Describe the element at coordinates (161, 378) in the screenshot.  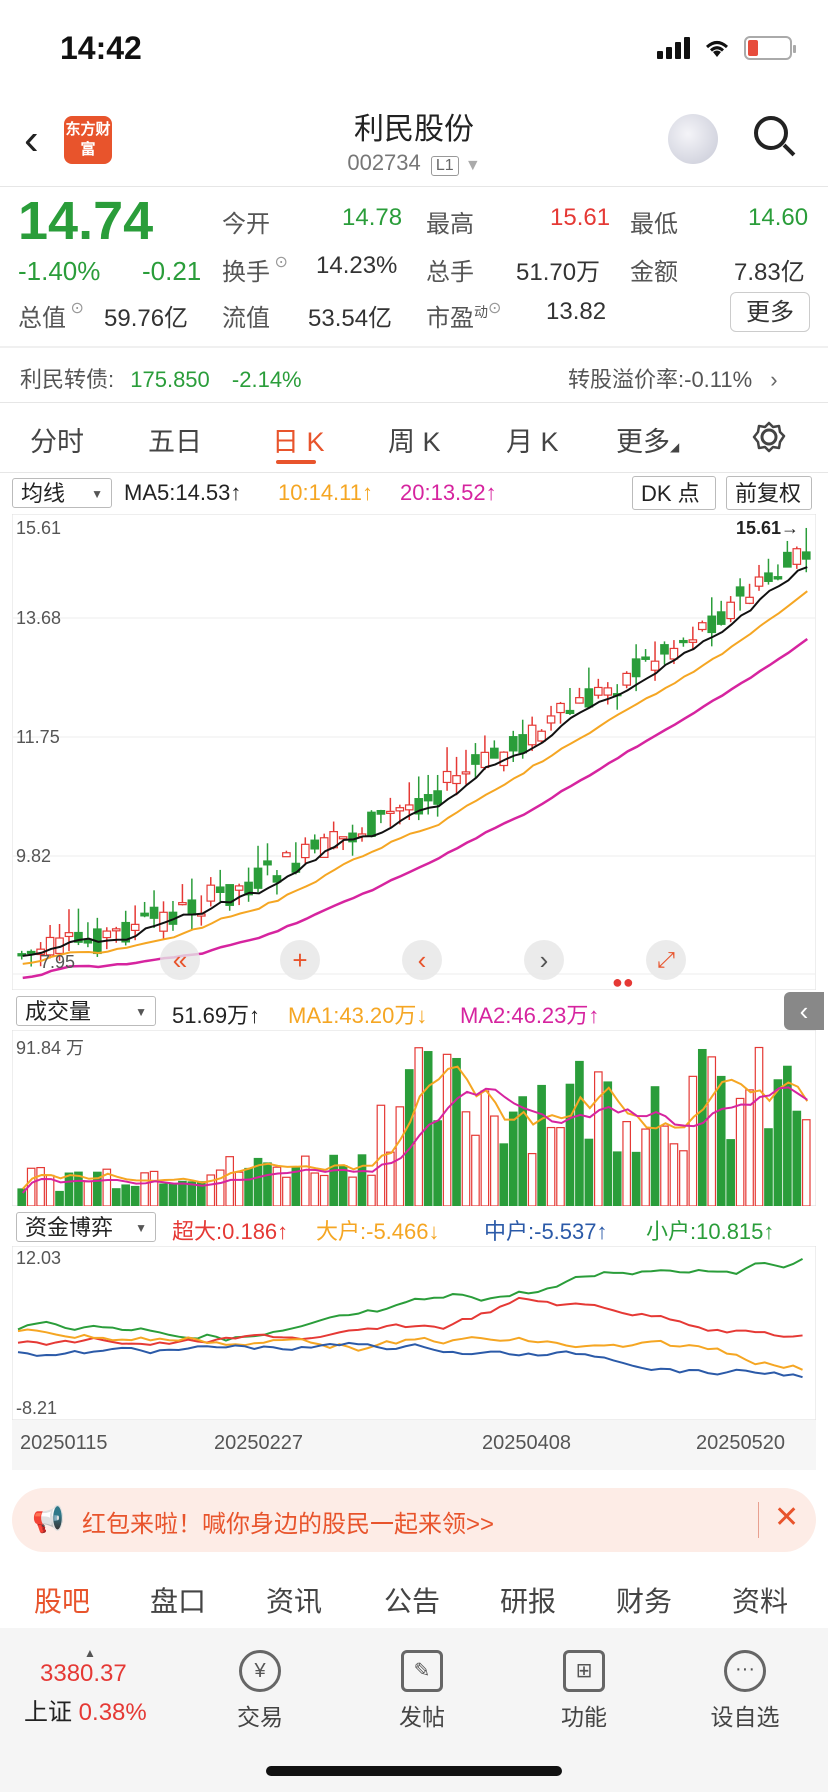
I see `bond-row: 利民转债: 175.850 -2.14%` at that location.